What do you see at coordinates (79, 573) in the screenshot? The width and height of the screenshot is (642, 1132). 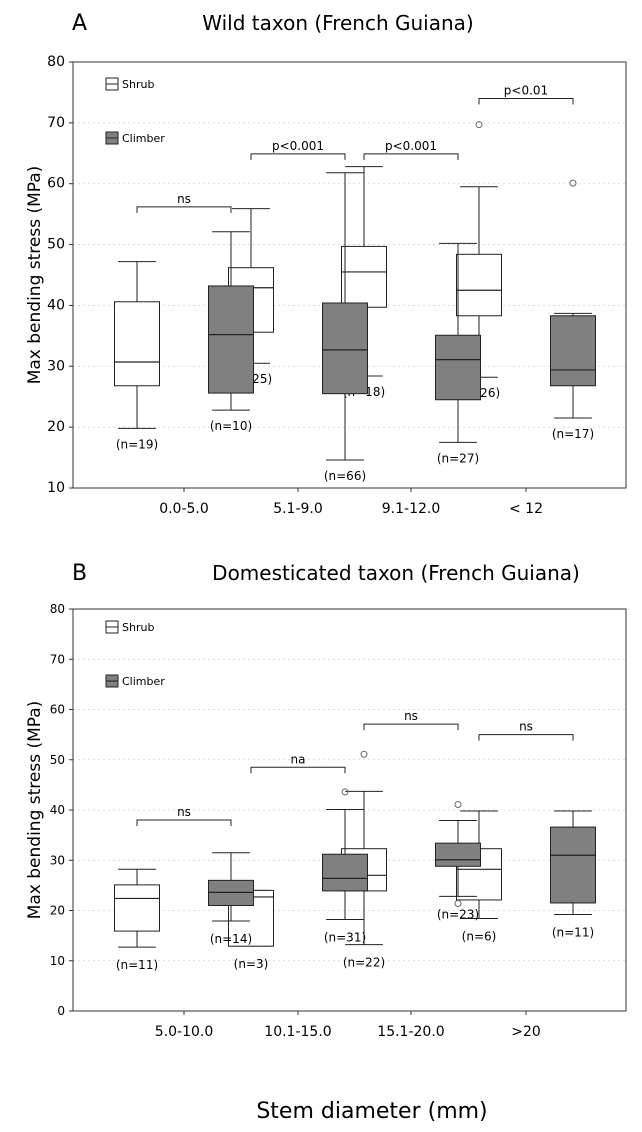 I see `panel-b-letter: B` at bounding box center [79, 573].